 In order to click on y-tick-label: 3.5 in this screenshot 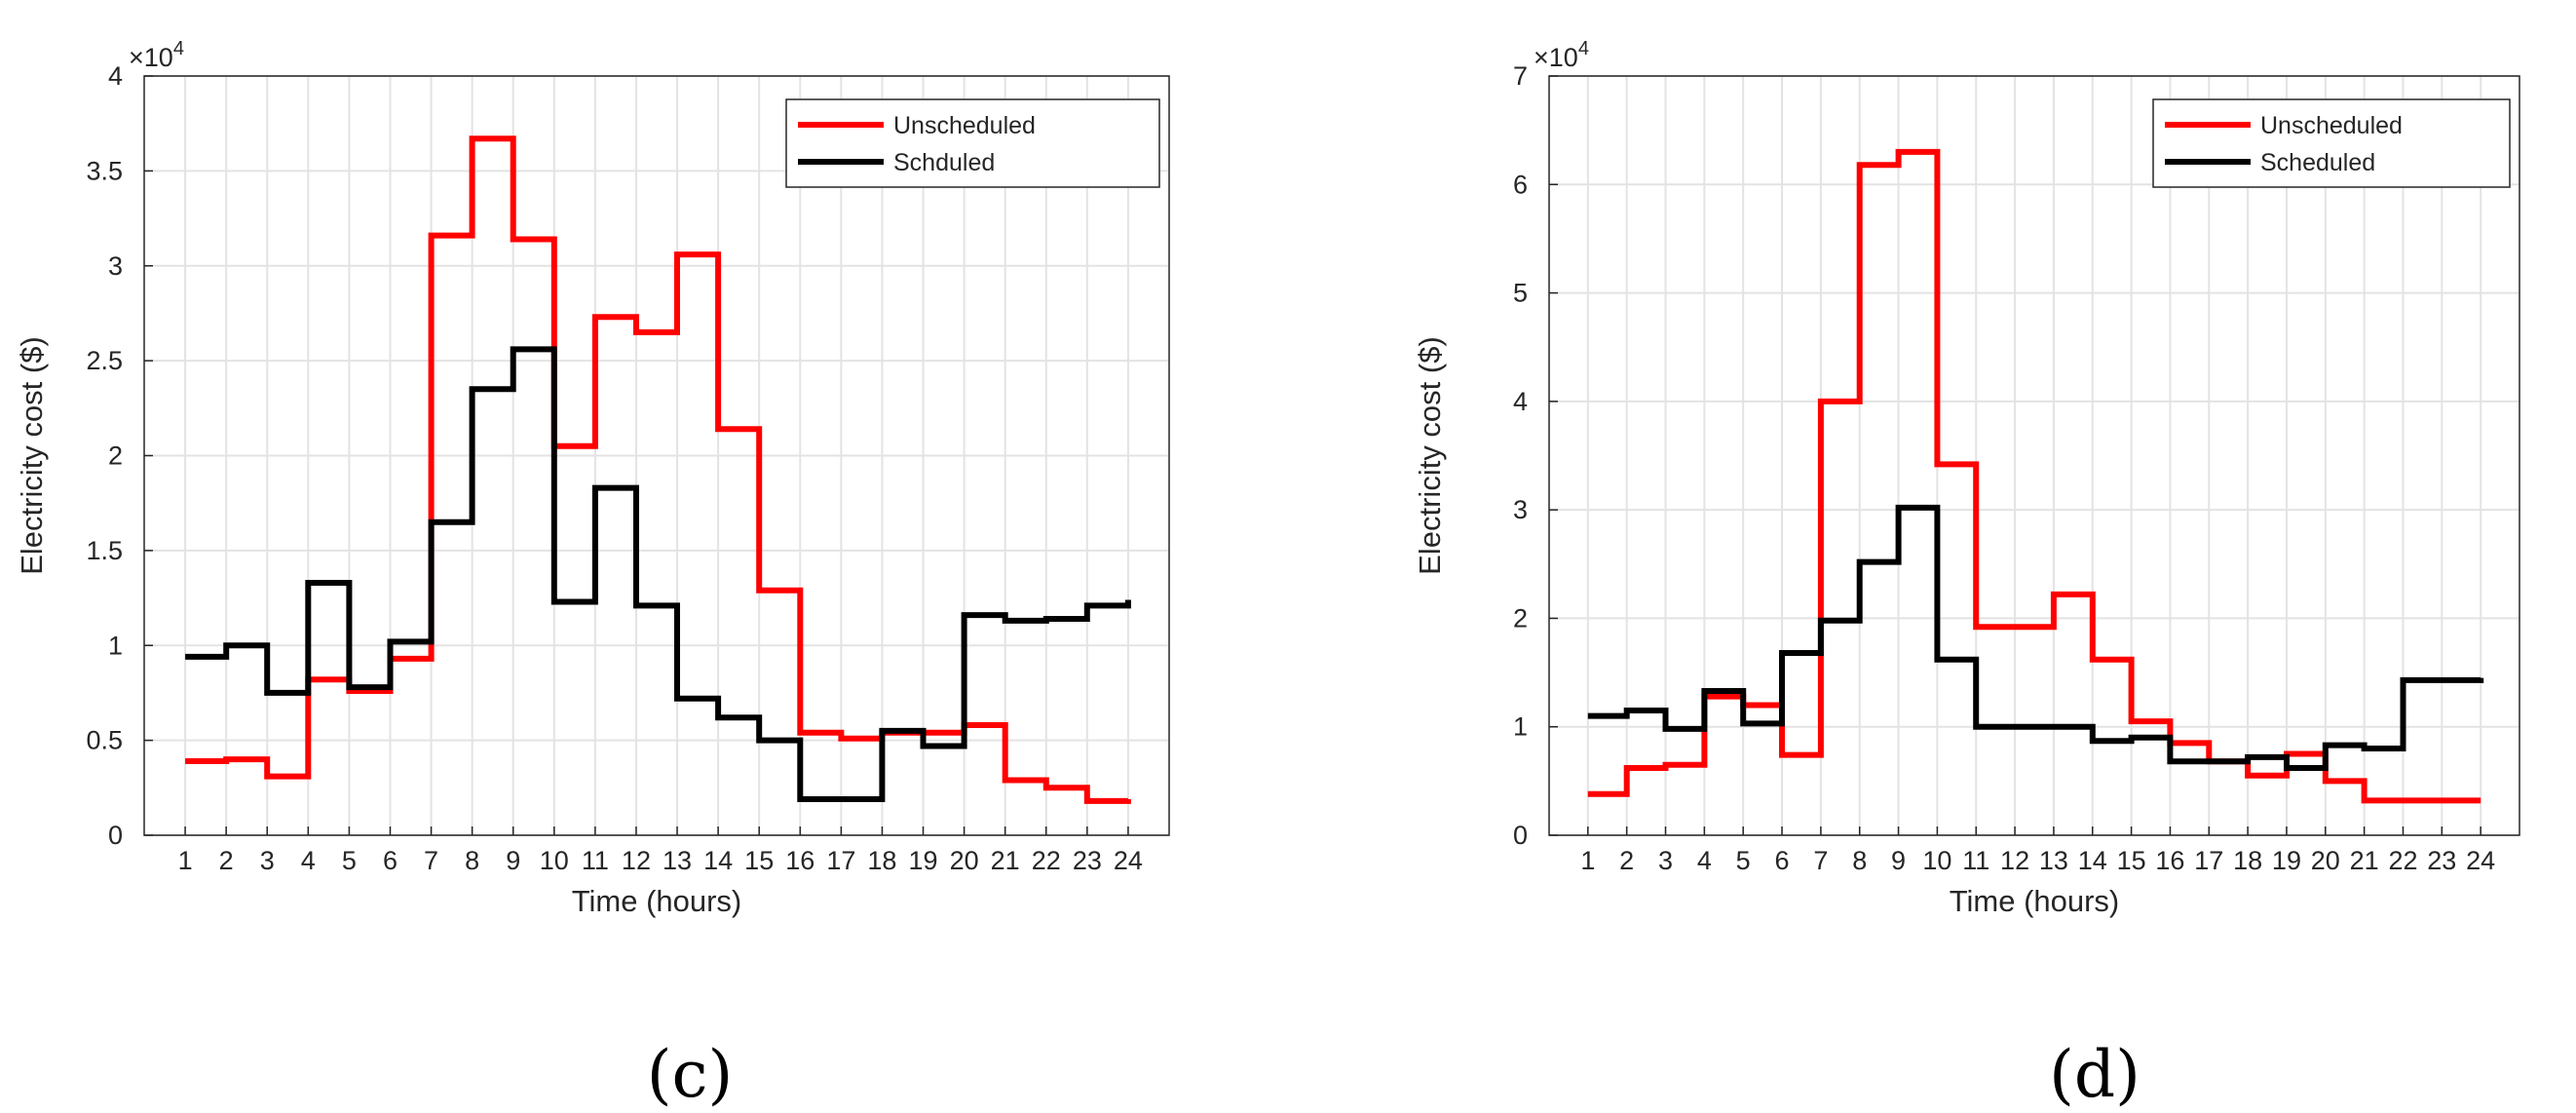, I will do `click(104, 170)`.